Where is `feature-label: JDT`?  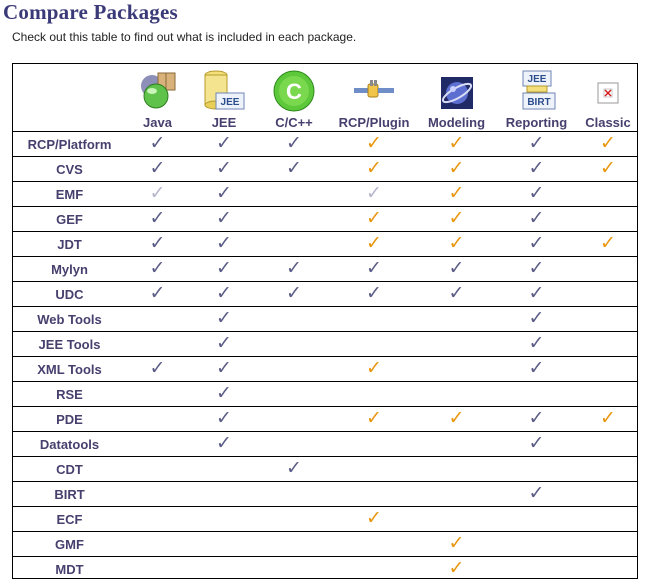 feature-label: JDT is located at coordinates (69, 244).